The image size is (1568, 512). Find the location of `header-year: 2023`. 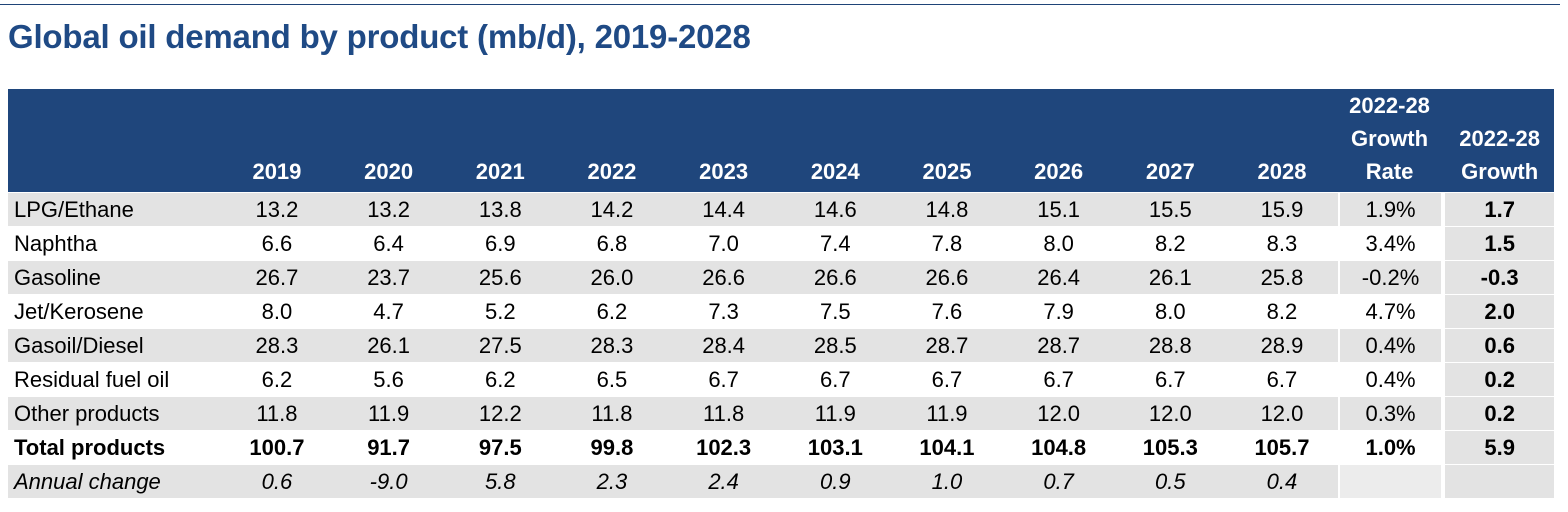

header-year: 2023 is located at coordinates (723, 140).